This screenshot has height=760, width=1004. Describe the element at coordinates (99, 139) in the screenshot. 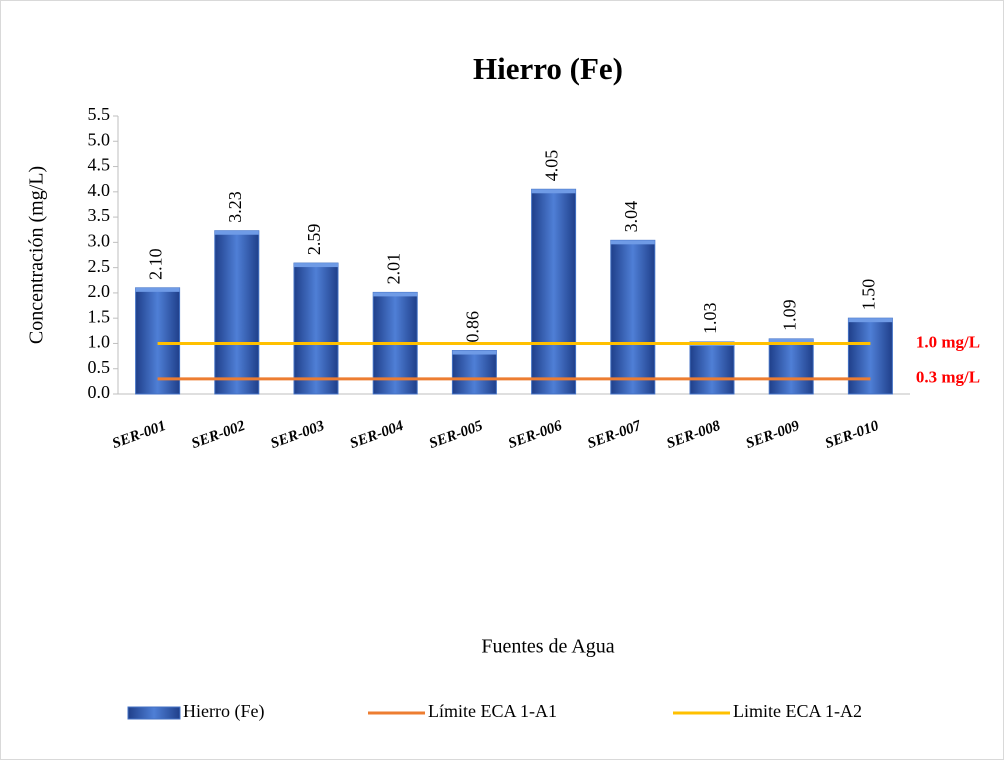

I see `y-tick-label: 5.0` at that location.